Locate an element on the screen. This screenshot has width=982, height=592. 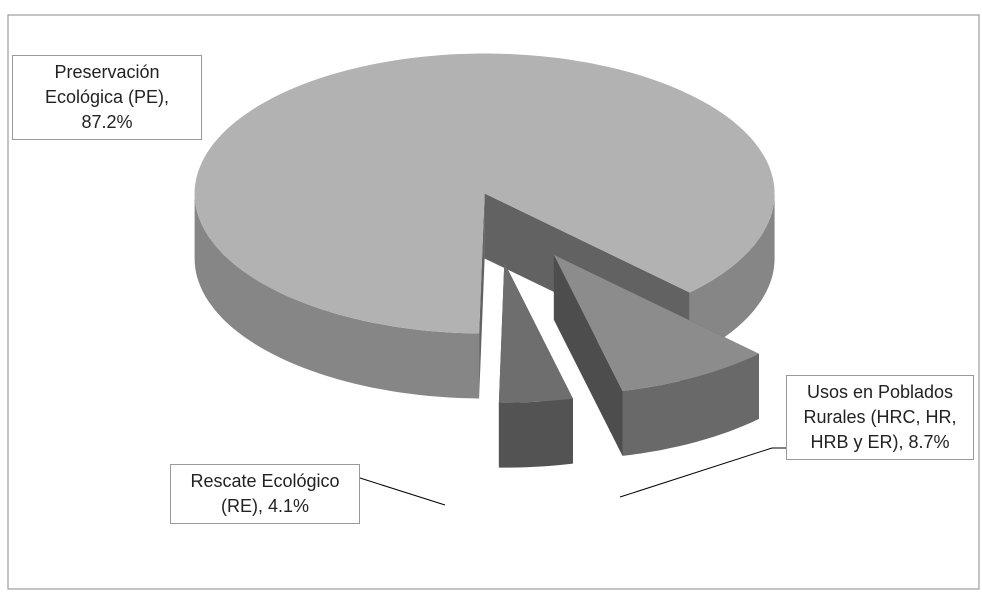
data-label: Preservación Ecológica (PE), 87.2% is located at coordinates (107, 97).